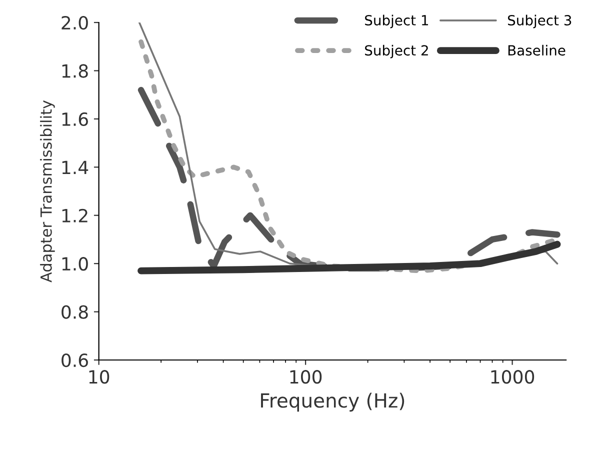 The image size is (599, 450). Describe the element at coordinates (332, 402) in the screenshot. I see `x-axis-title: Frequency (Hz)` at that location.